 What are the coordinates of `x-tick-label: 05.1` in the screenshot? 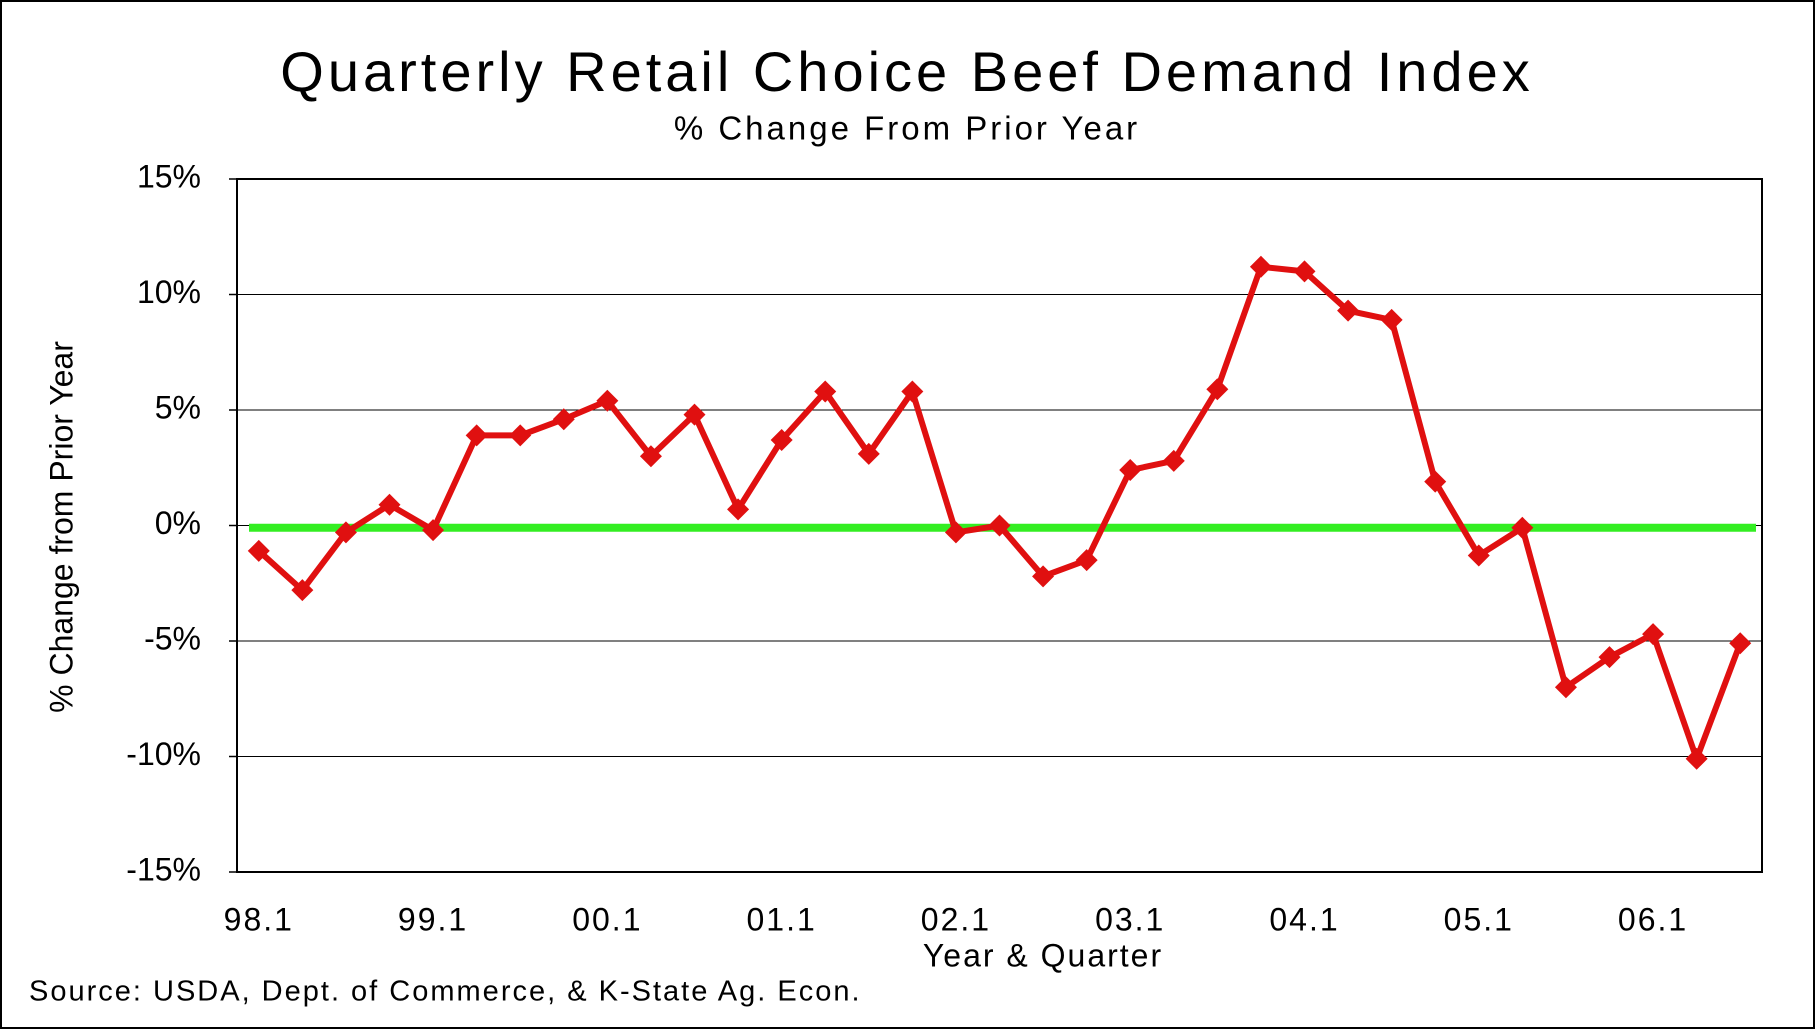 It's located at (1479, 919).